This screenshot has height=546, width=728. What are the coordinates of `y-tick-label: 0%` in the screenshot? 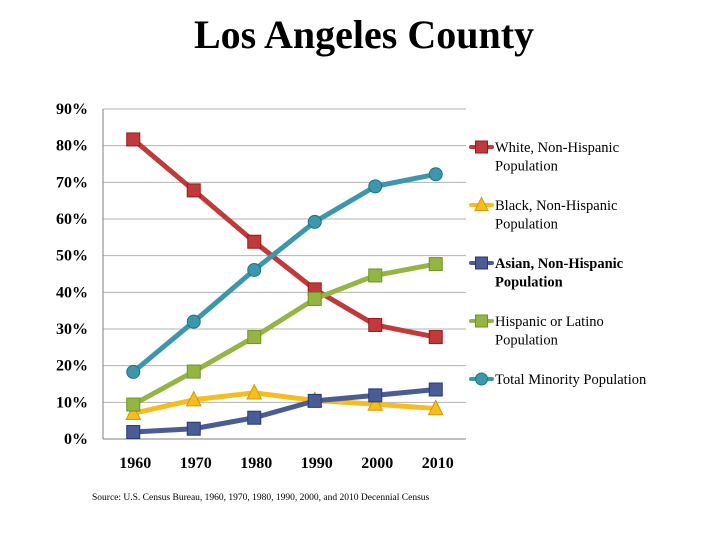 It's located at (76, 439).